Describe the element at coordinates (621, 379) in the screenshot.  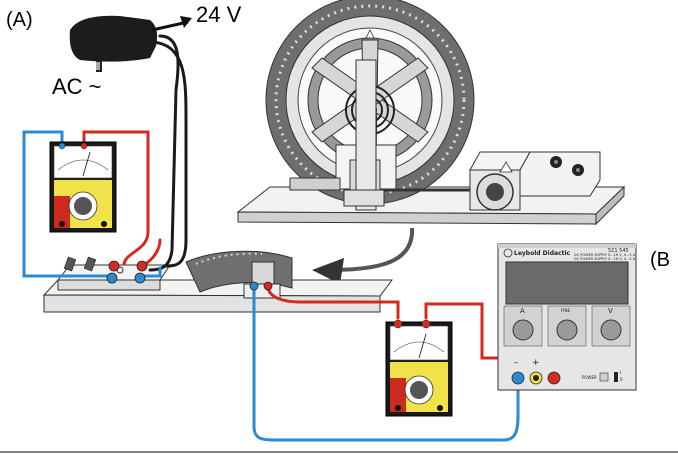
I see `switch-off-label: 0` at that location.